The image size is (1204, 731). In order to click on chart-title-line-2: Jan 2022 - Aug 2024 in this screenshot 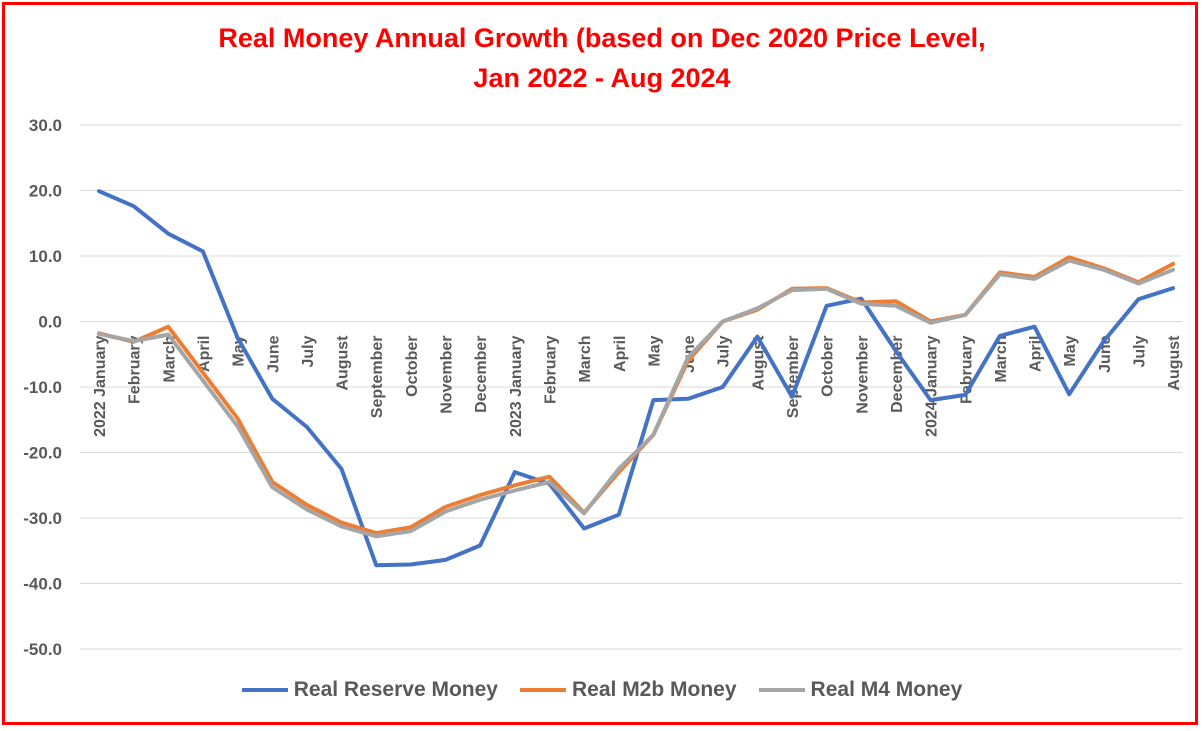, I will do `click(602, 78)`.